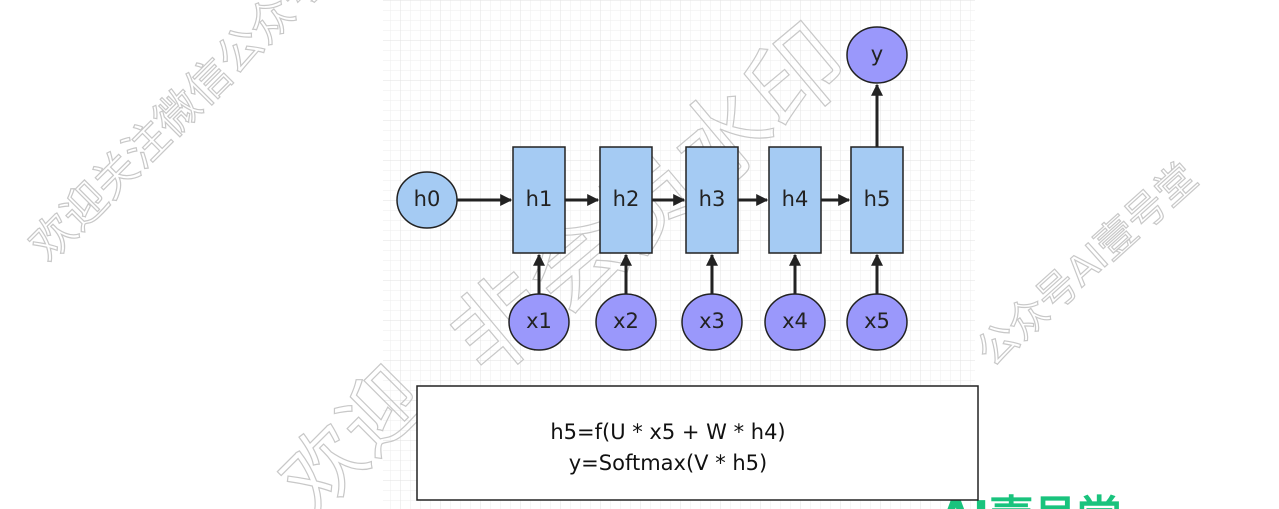 Image resolution: width=1279 pixels, height=509 pixels. I want to click on watermark: 公众号AI壹号堂, so click(1087, 265).